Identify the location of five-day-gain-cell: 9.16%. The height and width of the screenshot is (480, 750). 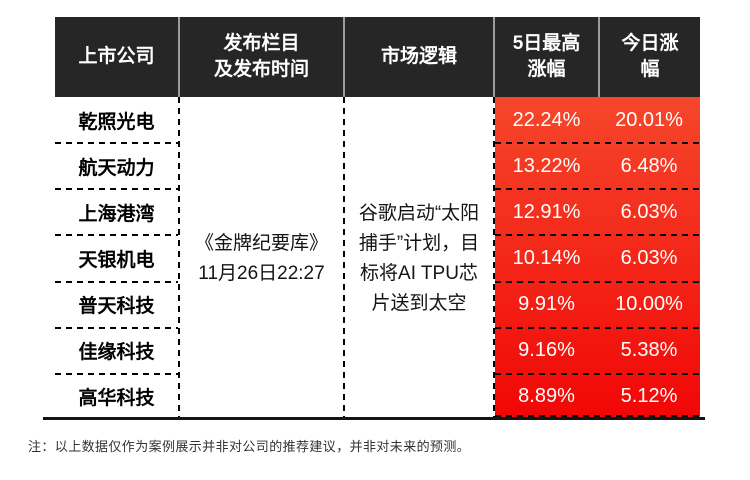
(546, 350).